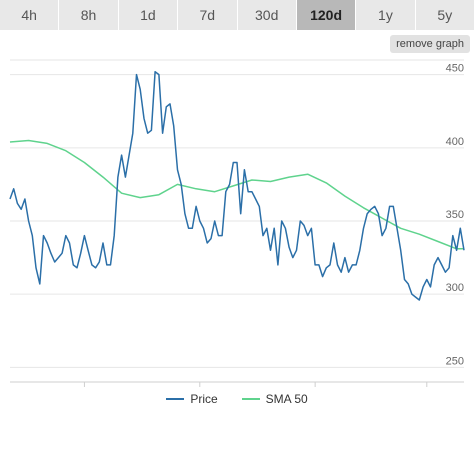 Image resolution: width=474 pixels, height=455 pixels. I want to click on y-tick-label: 450, so click(455, 69).